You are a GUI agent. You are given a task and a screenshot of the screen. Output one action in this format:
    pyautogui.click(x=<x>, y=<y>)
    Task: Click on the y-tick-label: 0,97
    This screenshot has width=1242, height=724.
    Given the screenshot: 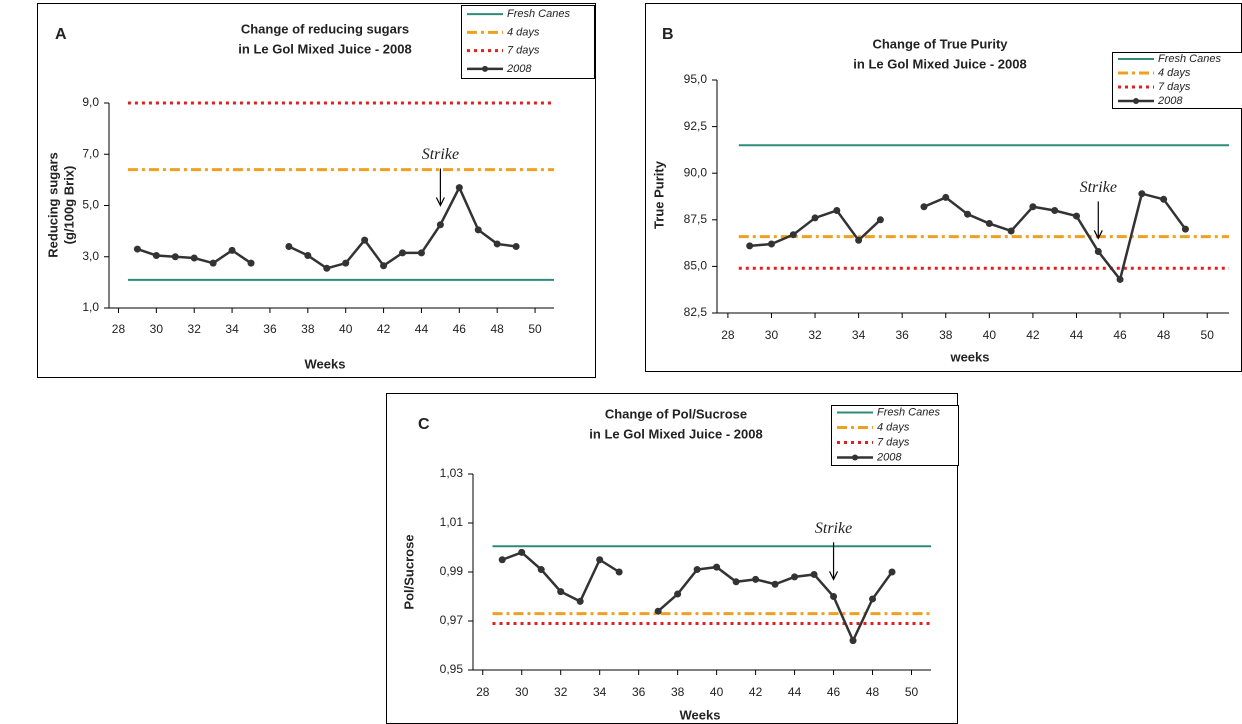 What is the action you would take?
    pyautogui.click(x=452, y=620)
    